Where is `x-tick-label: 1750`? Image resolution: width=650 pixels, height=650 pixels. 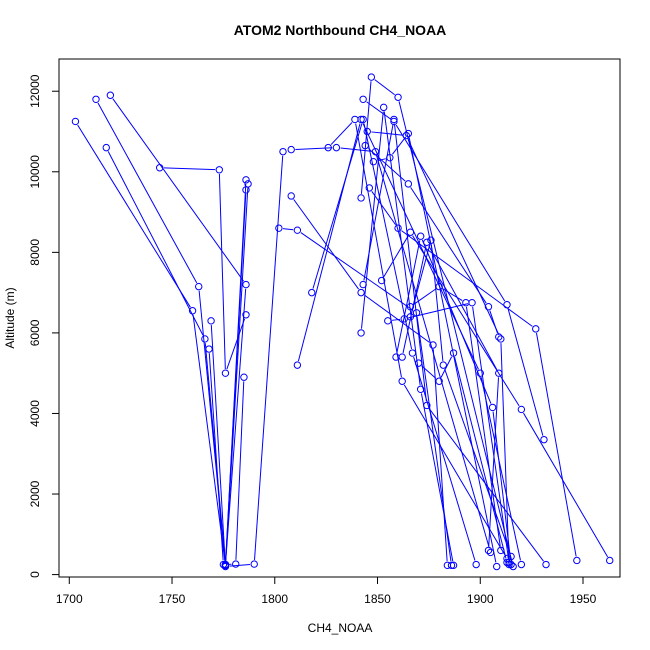
x-tick-label: 1750 is located at coordinates (172, 599).